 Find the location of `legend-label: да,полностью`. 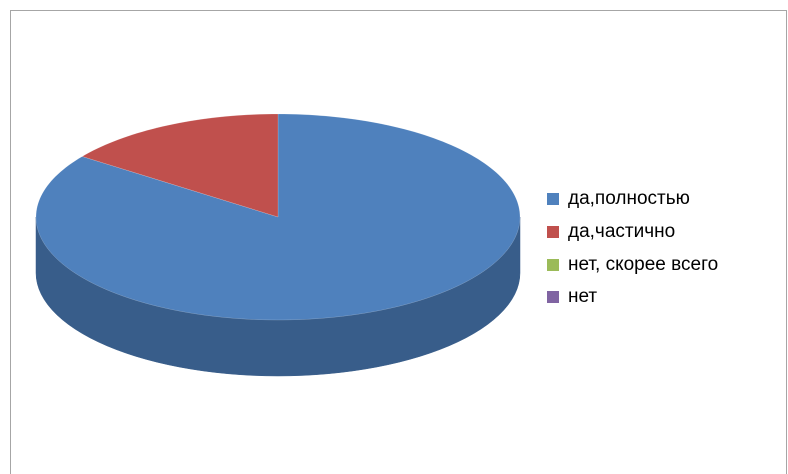

legend-label: да,полностью is located at coordinates (629, 198).